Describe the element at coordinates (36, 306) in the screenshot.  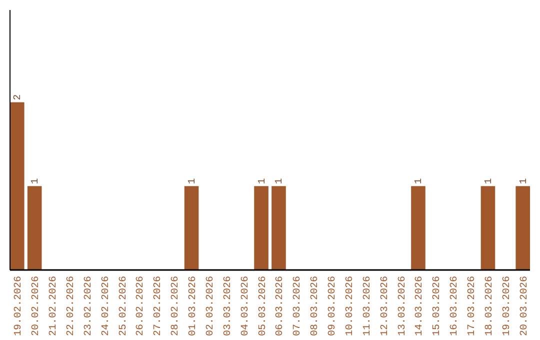
I see `x-tick-label: 20.02.2026` at that location.